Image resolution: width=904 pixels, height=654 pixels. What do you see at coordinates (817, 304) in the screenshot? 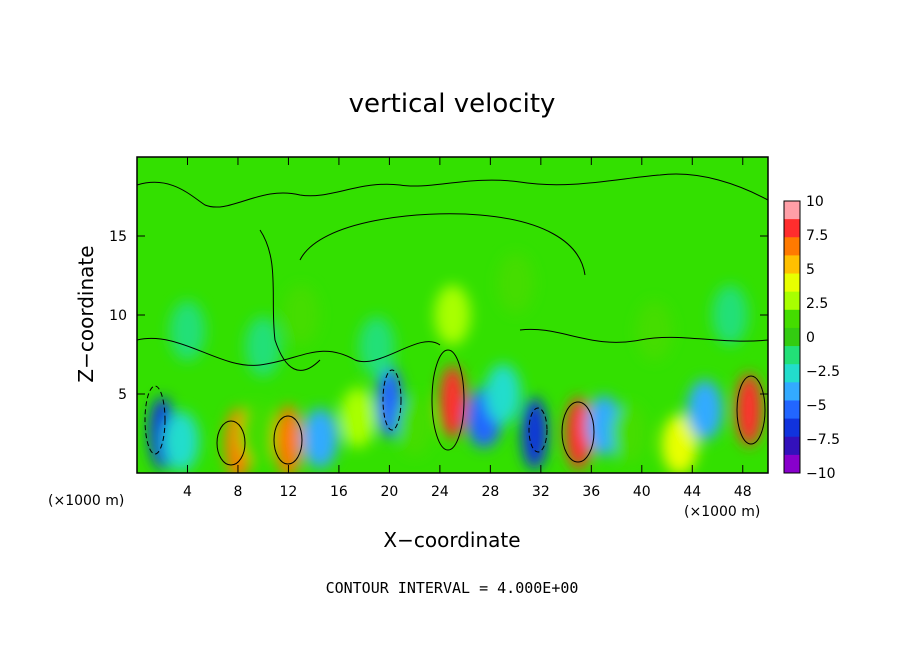
I see `colorbar-label-3: 2.5` at bounding box center [817, 304].